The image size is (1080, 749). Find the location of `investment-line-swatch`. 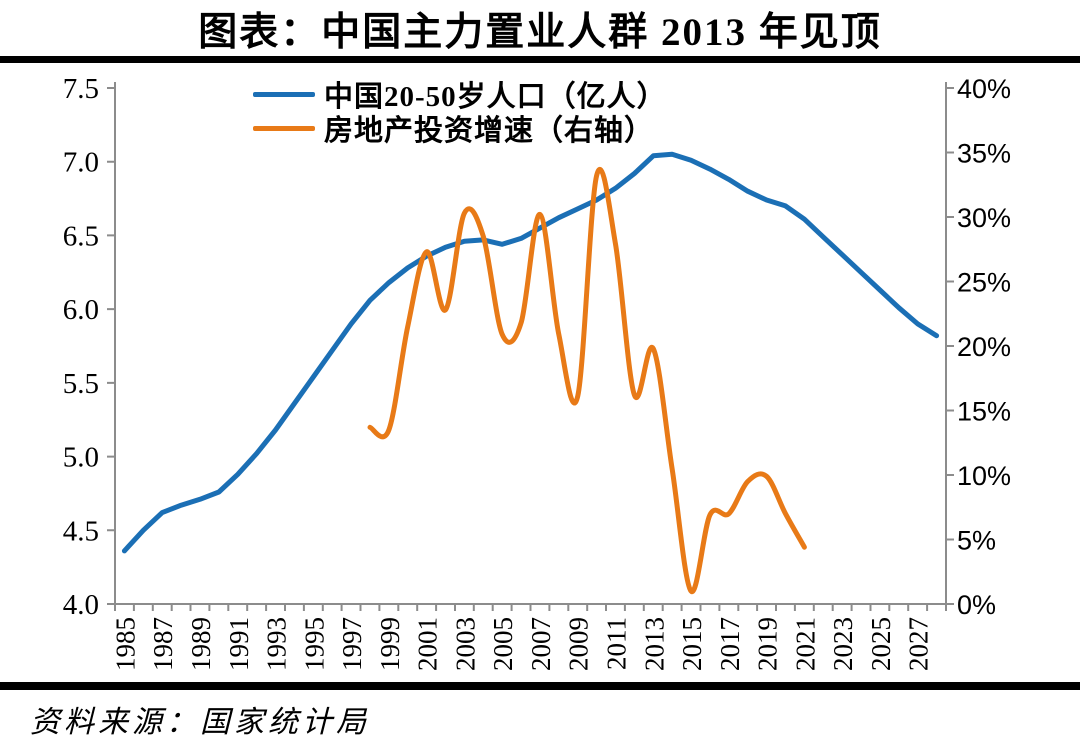

investment-line-swatch is located at coordinates (284, 128).